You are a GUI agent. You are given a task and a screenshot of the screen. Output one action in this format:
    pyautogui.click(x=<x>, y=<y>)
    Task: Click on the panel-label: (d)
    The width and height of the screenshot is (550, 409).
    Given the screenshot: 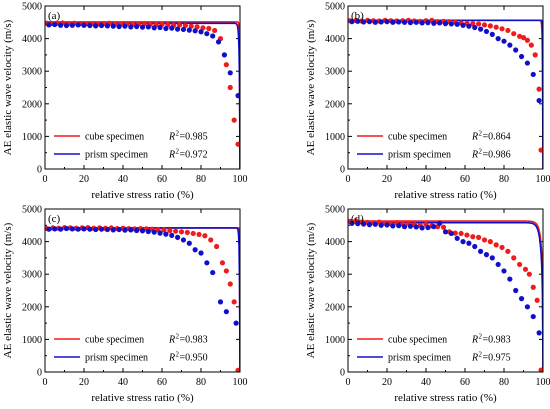 What is the action you would take?
    pyautogui.click(x=357, y=219)
    